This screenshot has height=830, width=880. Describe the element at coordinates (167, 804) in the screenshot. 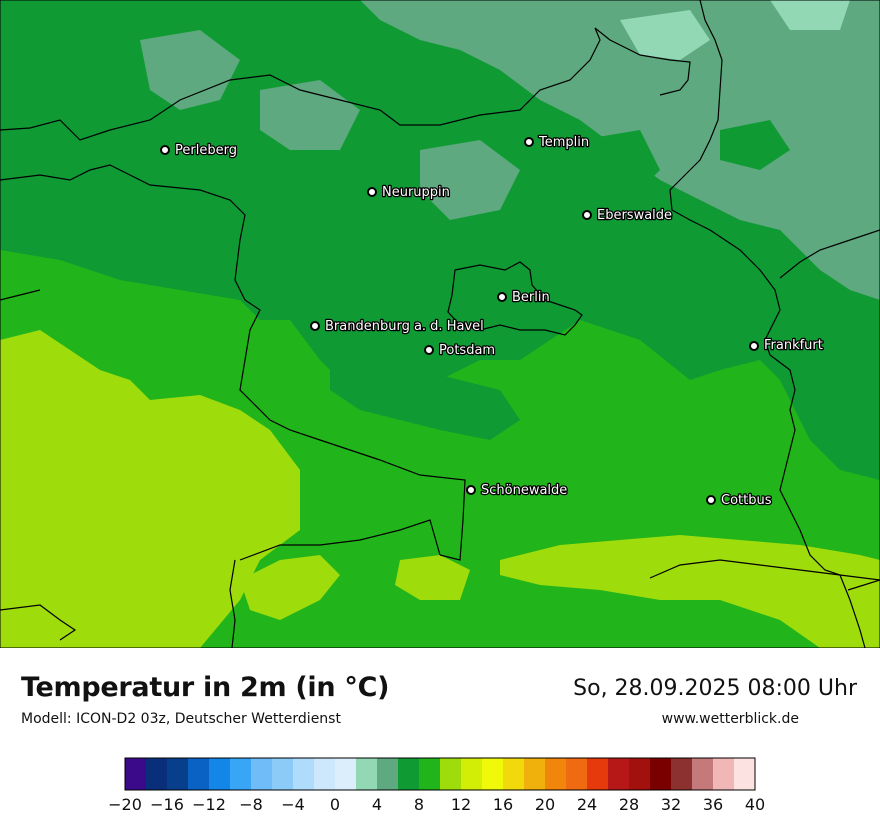

I see `legend-tick-label: −16` at that location.